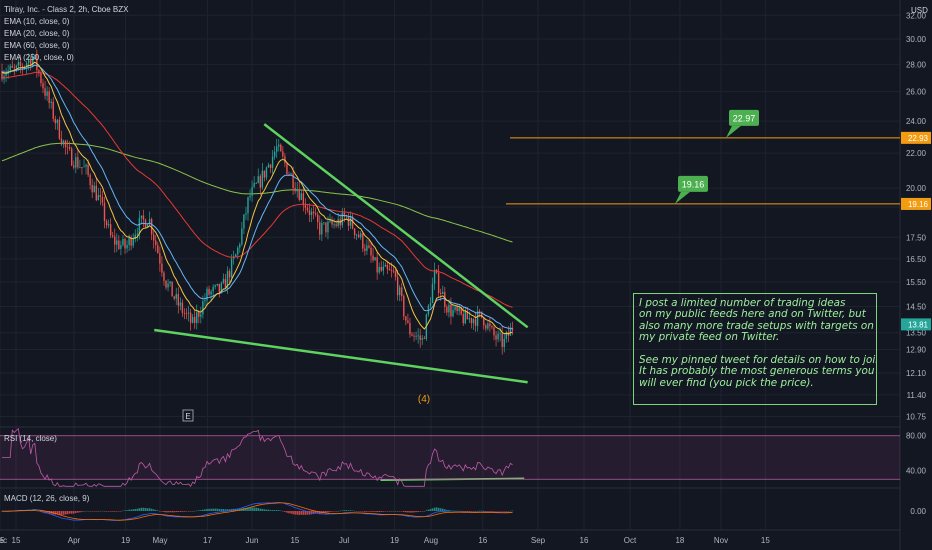  Describe the element at coordinates (450, 457) in the screenshot. I see `rsi-pane` at that location.